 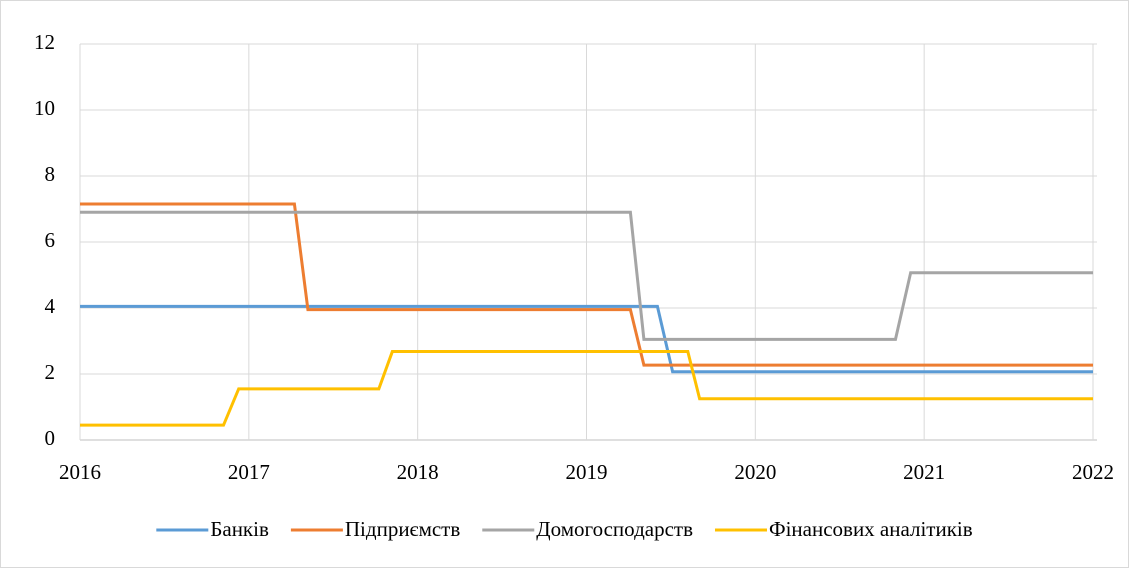 What do you see at coordinates (80, 472) in the screenshot?
I see `x-tick-label: 2016` at bounding box center [80, 472].